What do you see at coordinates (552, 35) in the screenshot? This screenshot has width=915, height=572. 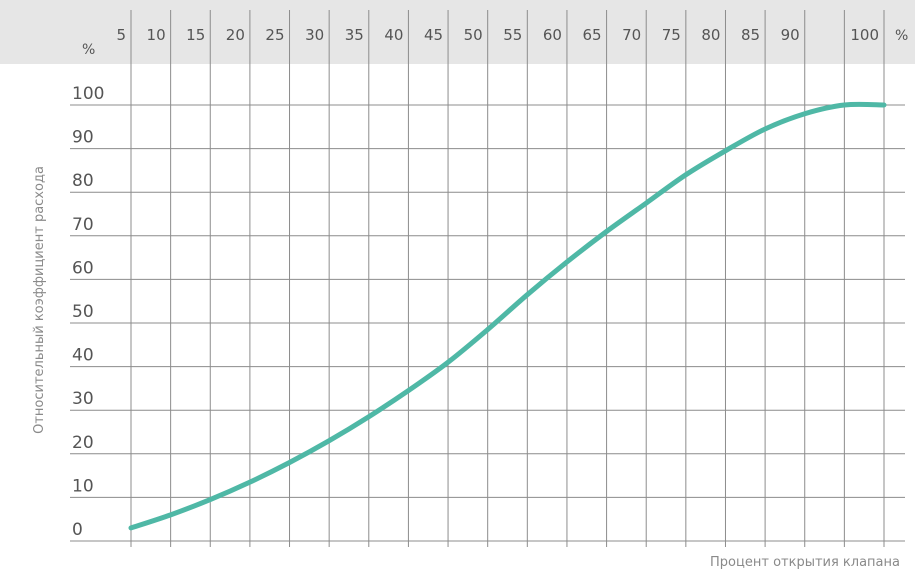 I see `x-tick-label-60: 60` at bounding box center [552, 35].